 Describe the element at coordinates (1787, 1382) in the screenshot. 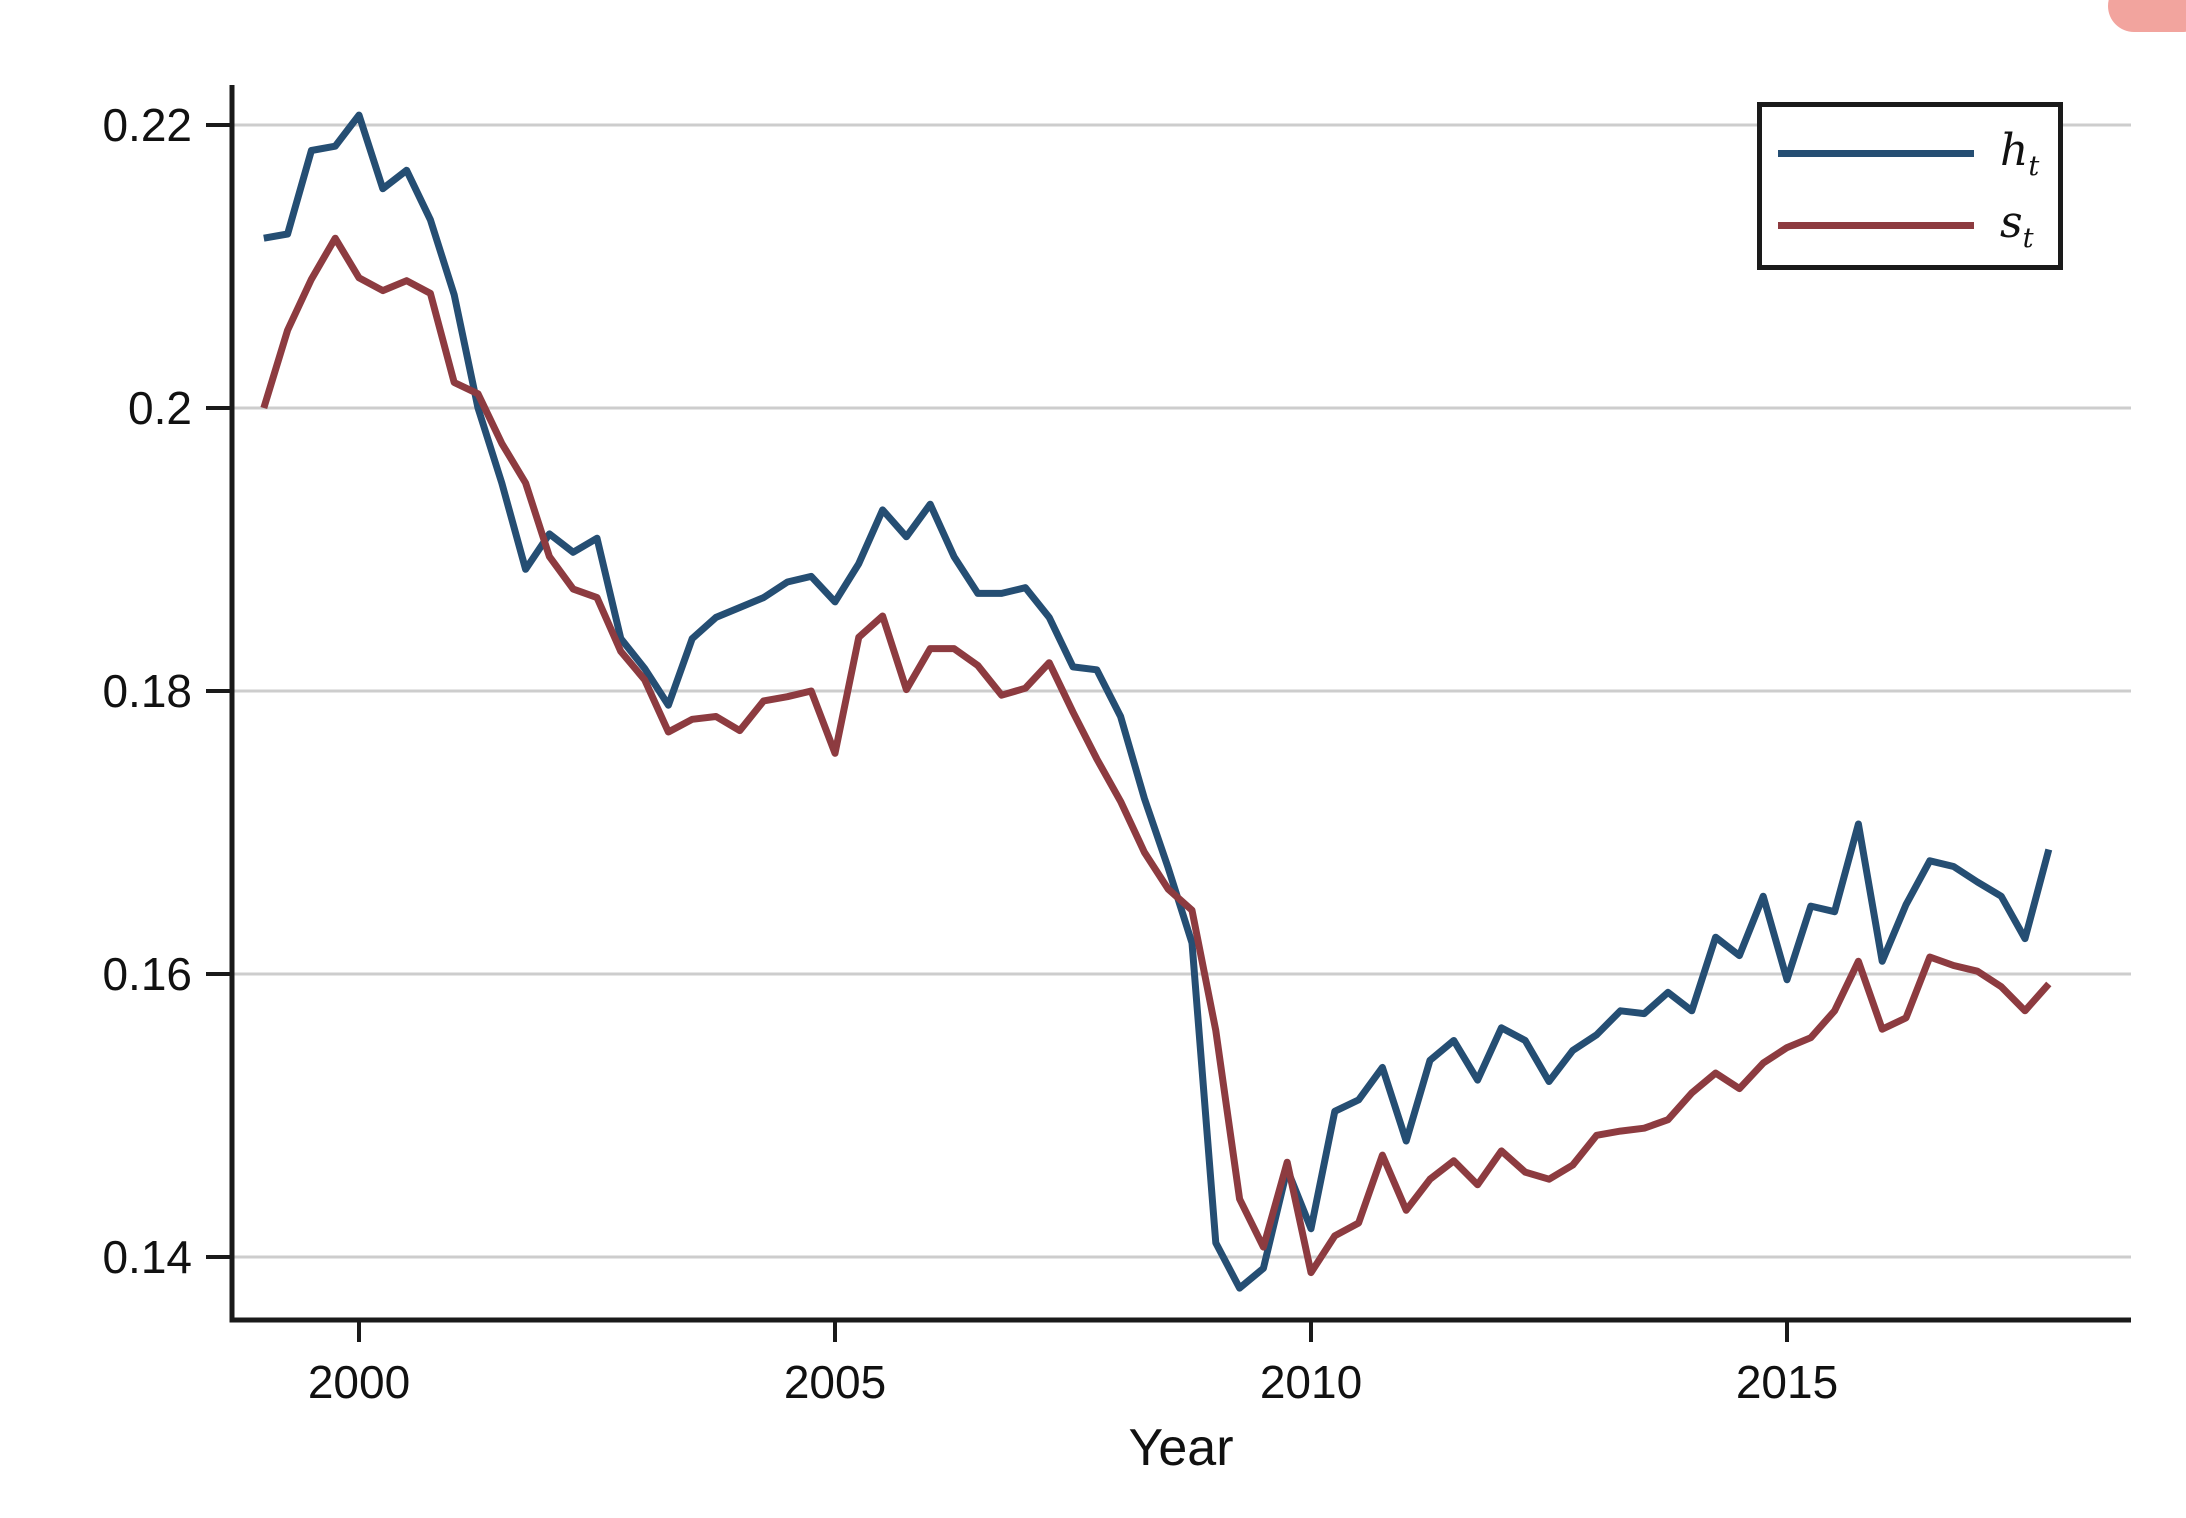

I see `x-tick-label: 2015` at that location.